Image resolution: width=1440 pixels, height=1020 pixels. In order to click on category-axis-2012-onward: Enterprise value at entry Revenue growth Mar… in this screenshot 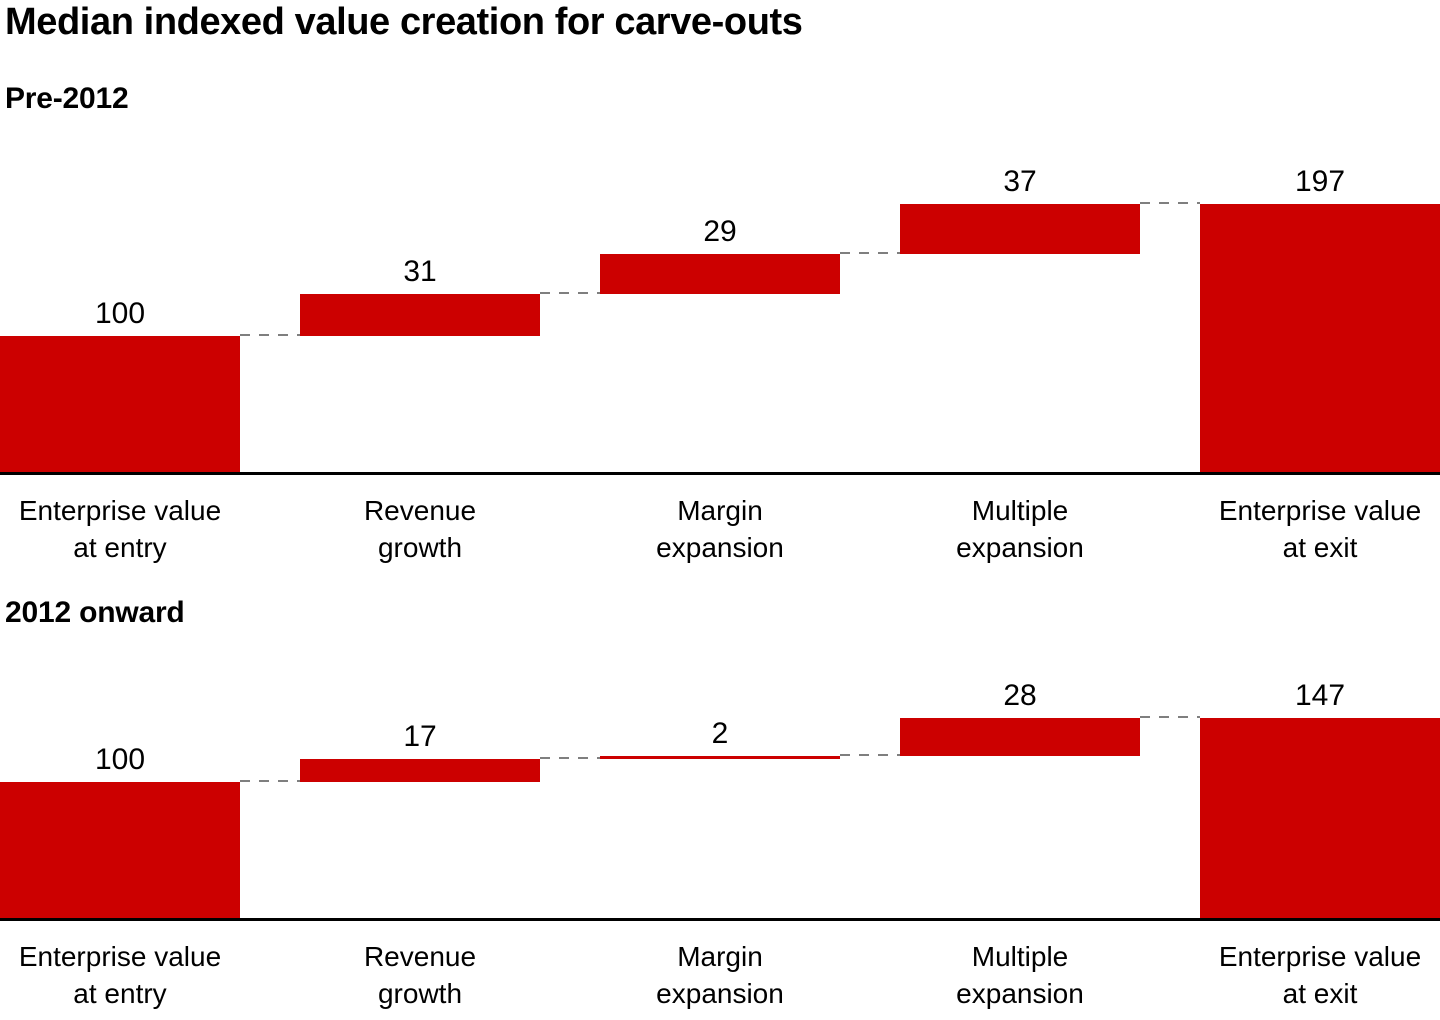, I will do `click(720, 979)`.